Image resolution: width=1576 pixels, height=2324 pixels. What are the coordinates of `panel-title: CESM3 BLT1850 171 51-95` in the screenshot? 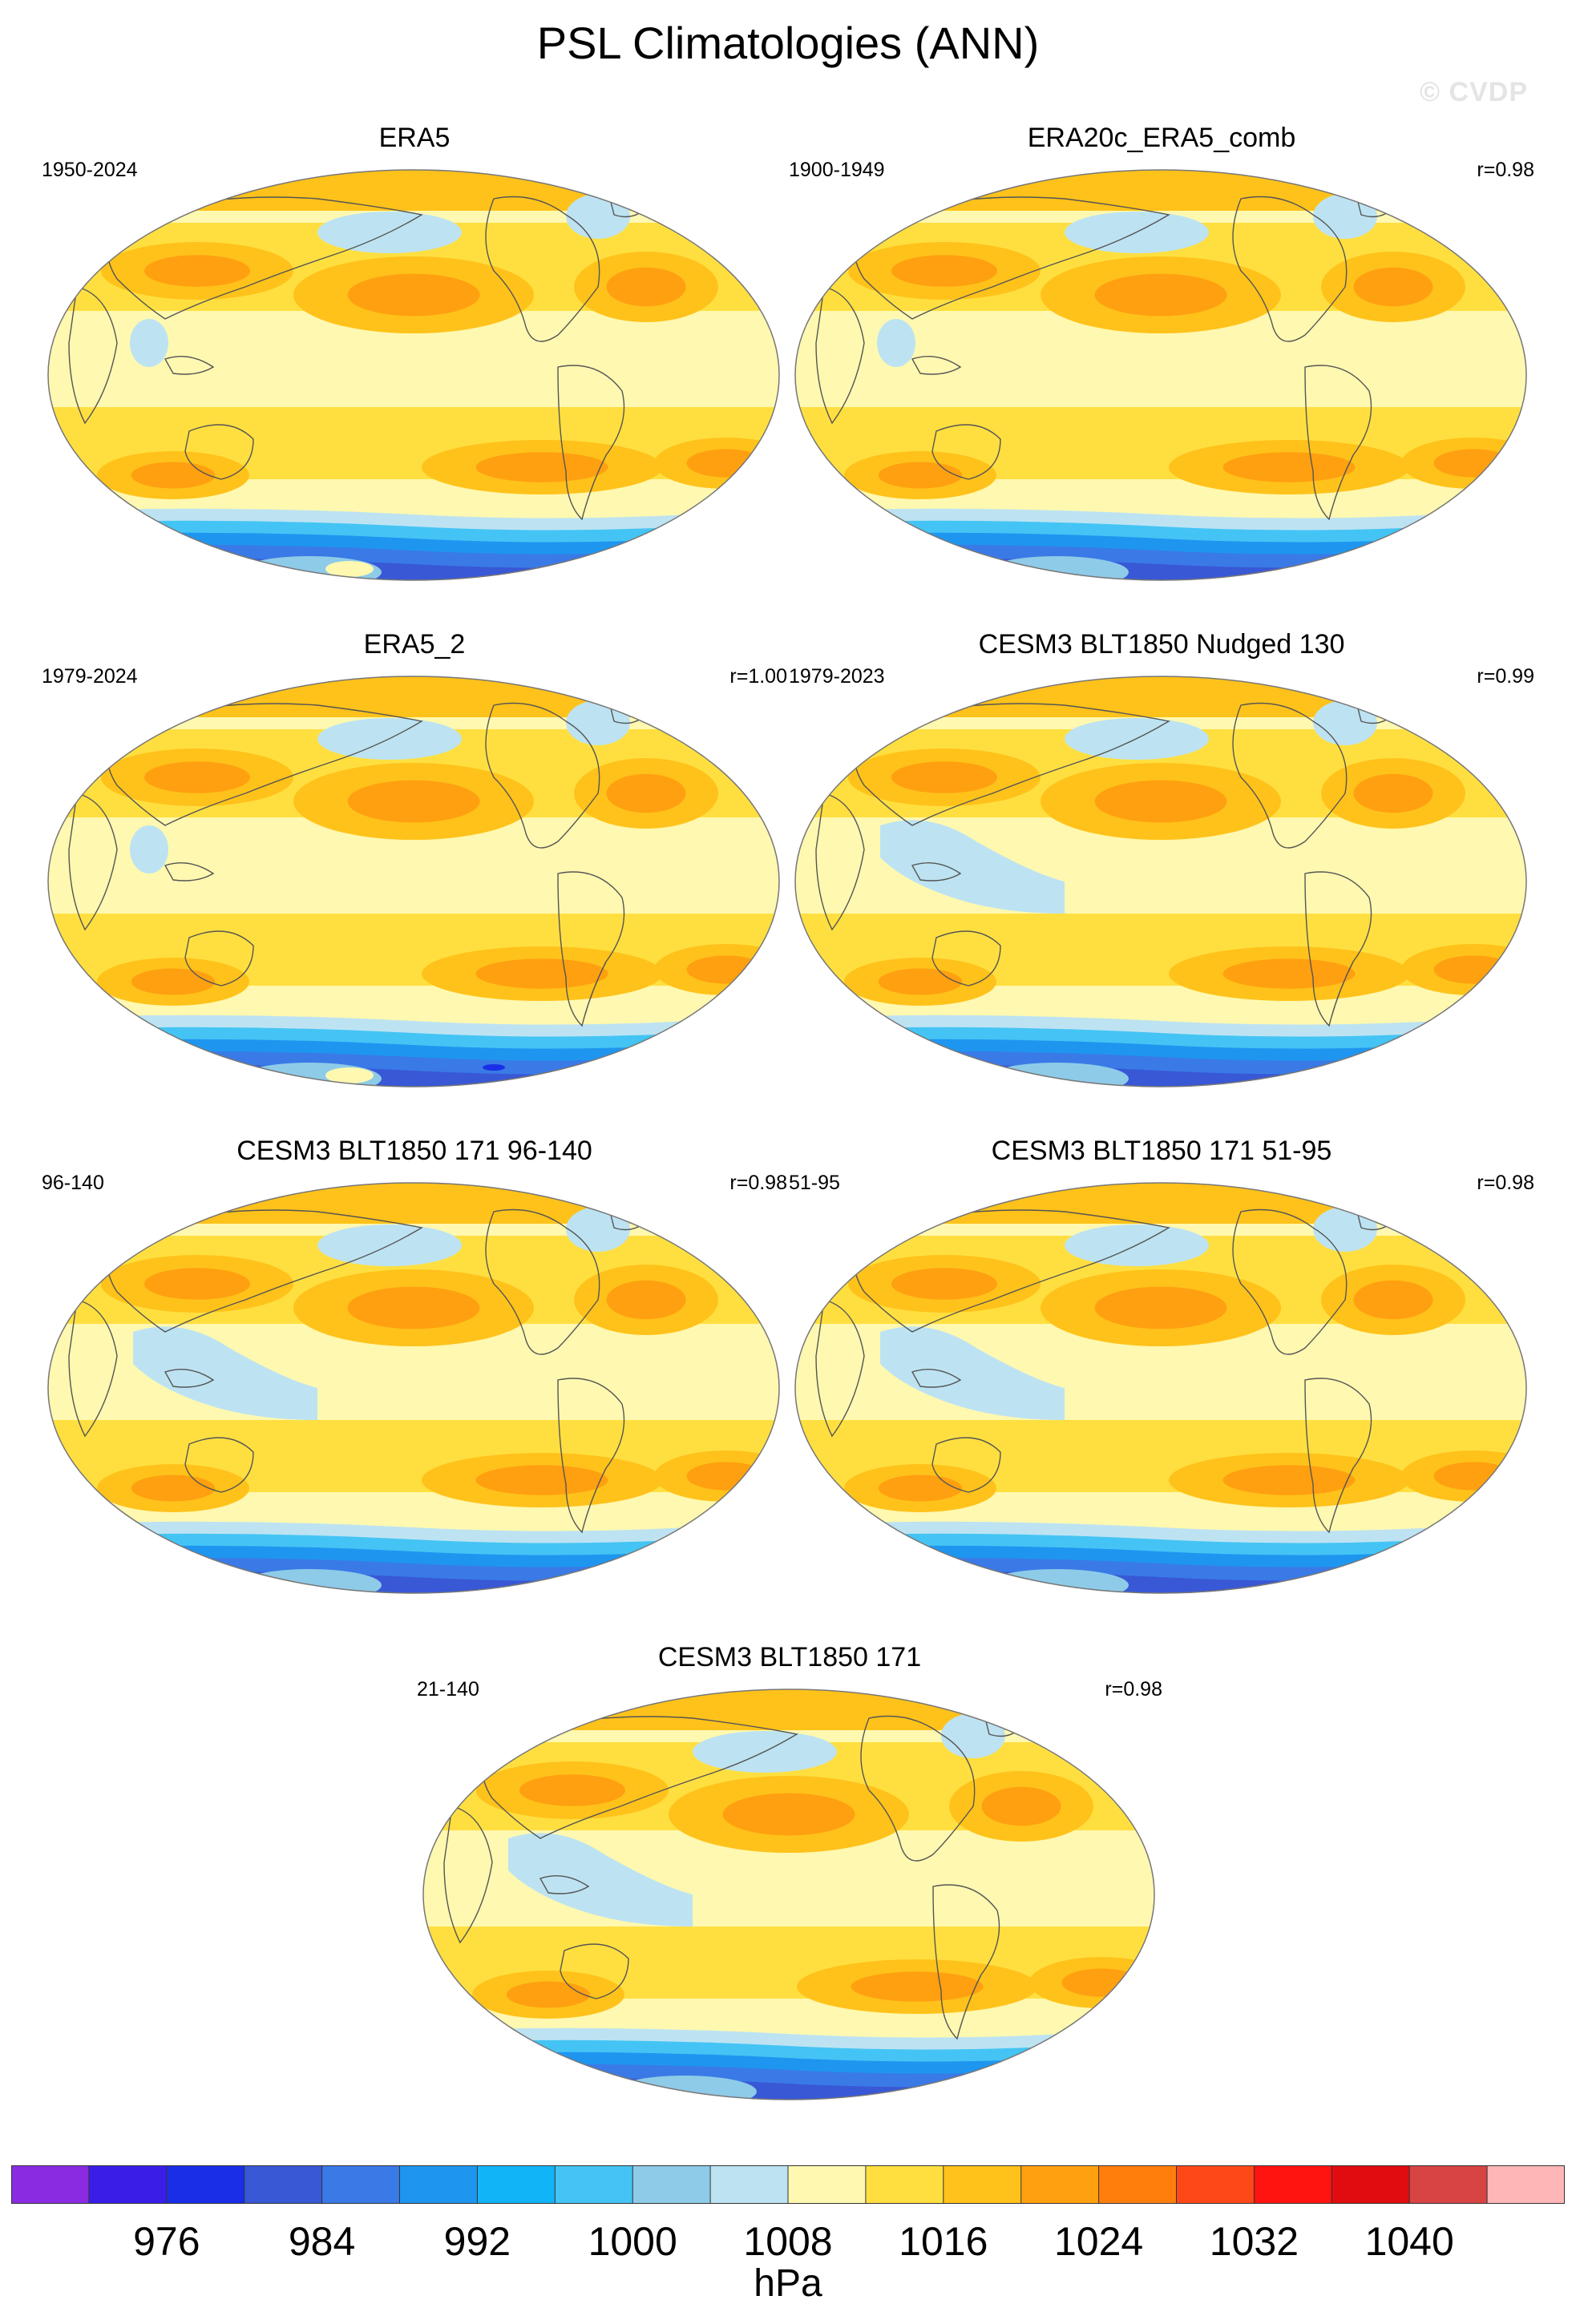 It's located at (1161, 1151).